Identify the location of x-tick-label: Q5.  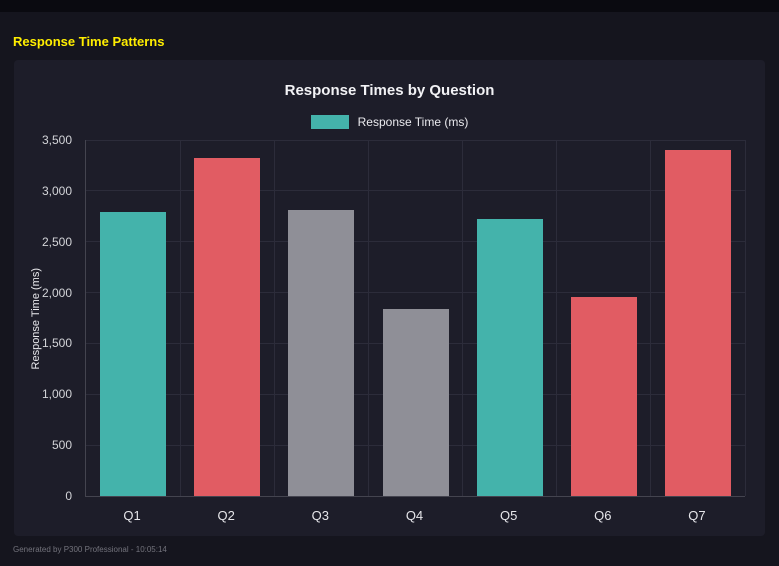
(508, 515).